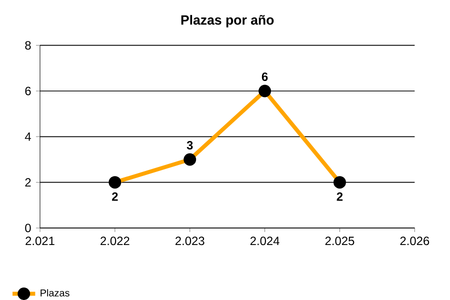  What do you see at coordinates (190, 241) in the screenshot?
I see `x-tick-label: 2.023` at bounding box center [190, 241].